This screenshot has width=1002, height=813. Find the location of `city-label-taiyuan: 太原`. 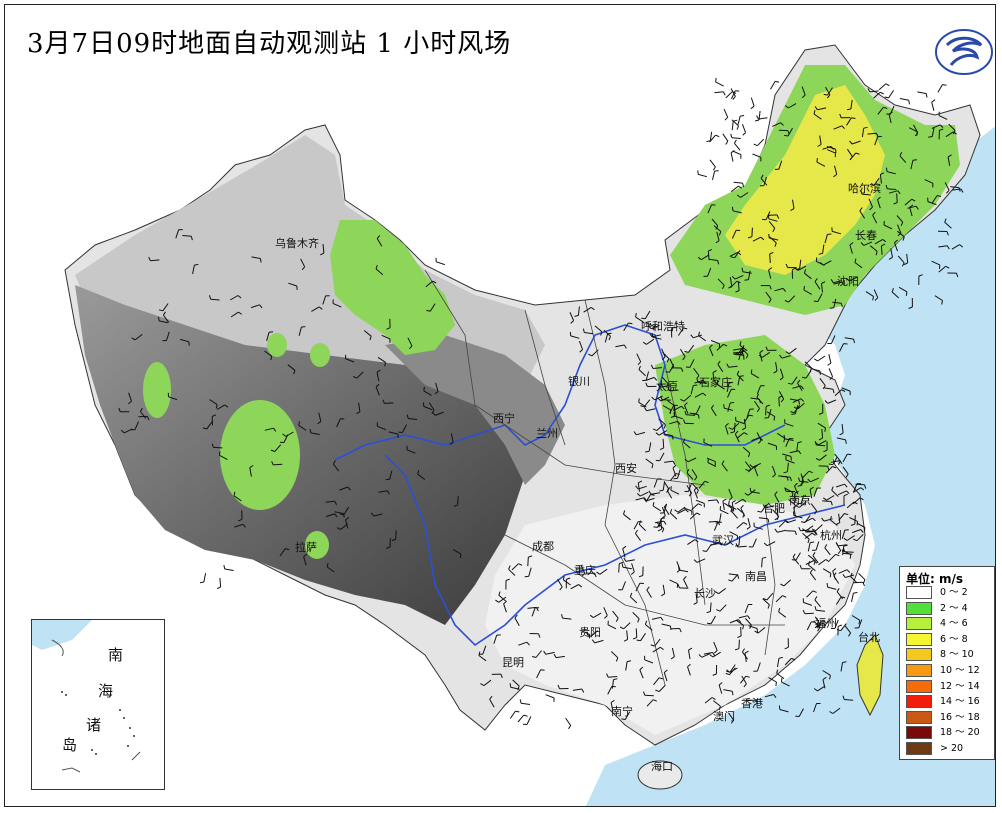

city-label-taiyuan: 太原 is located at coordinates (667, 386).